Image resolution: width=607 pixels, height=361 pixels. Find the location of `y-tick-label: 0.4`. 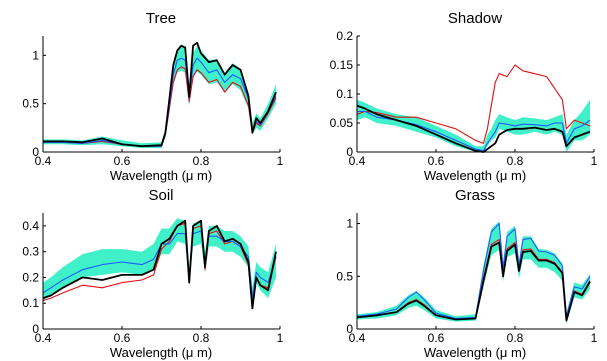

y-tick-label: 0.4 is located at coordinates (30, 226).